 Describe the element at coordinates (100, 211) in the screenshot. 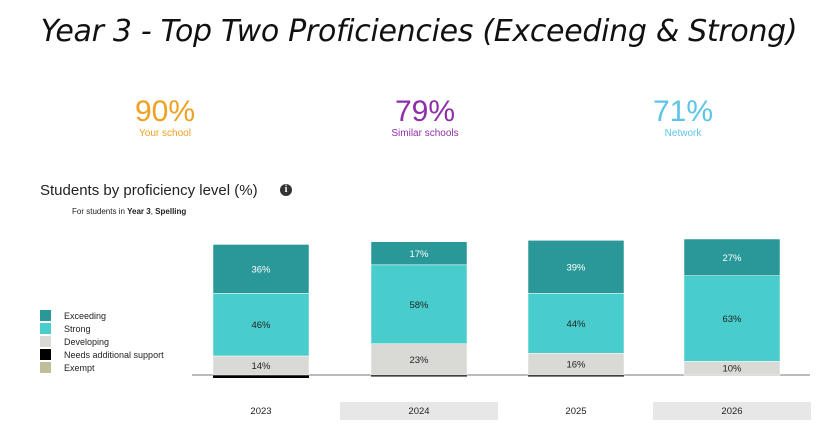

I see `subtitle-prefix: For students in` at that location.